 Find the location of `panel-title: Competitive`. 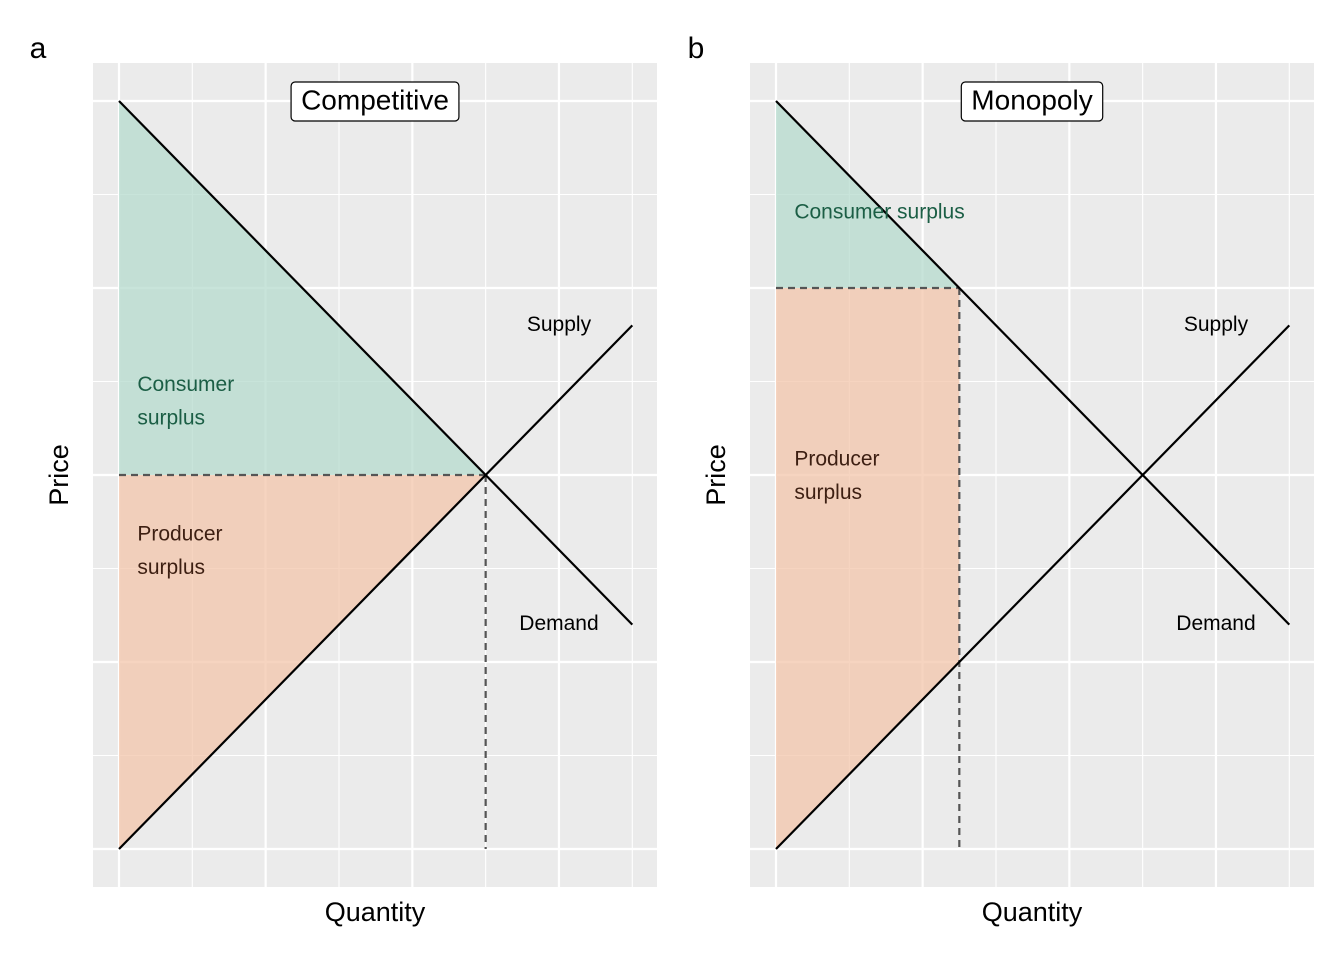

panel-title: Competitive is located at coordinates (375, 99).